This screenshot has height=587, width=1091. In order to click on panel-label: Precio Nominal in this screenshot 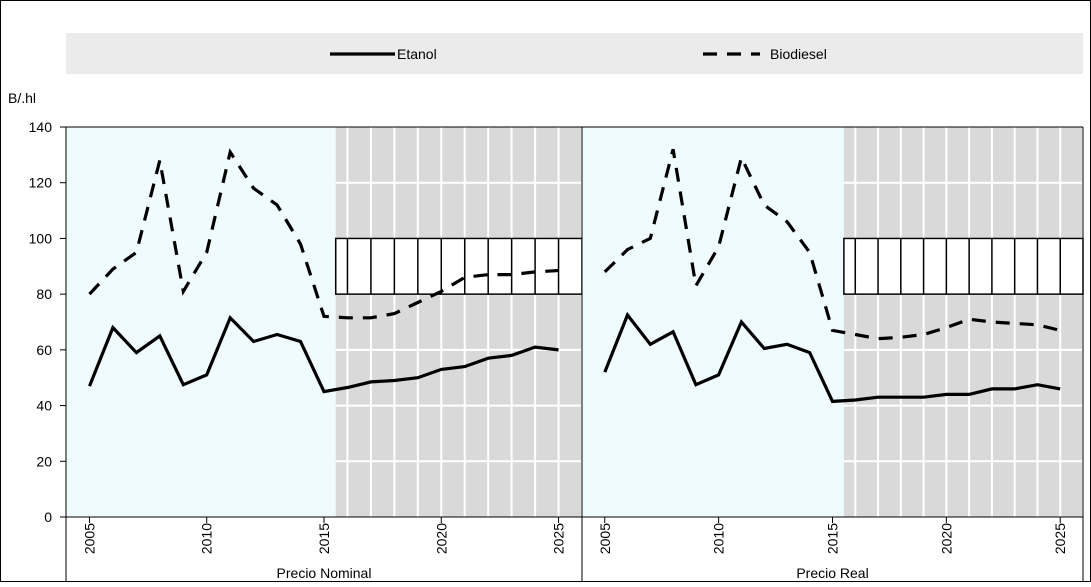, I will do `click(324, 573)`.